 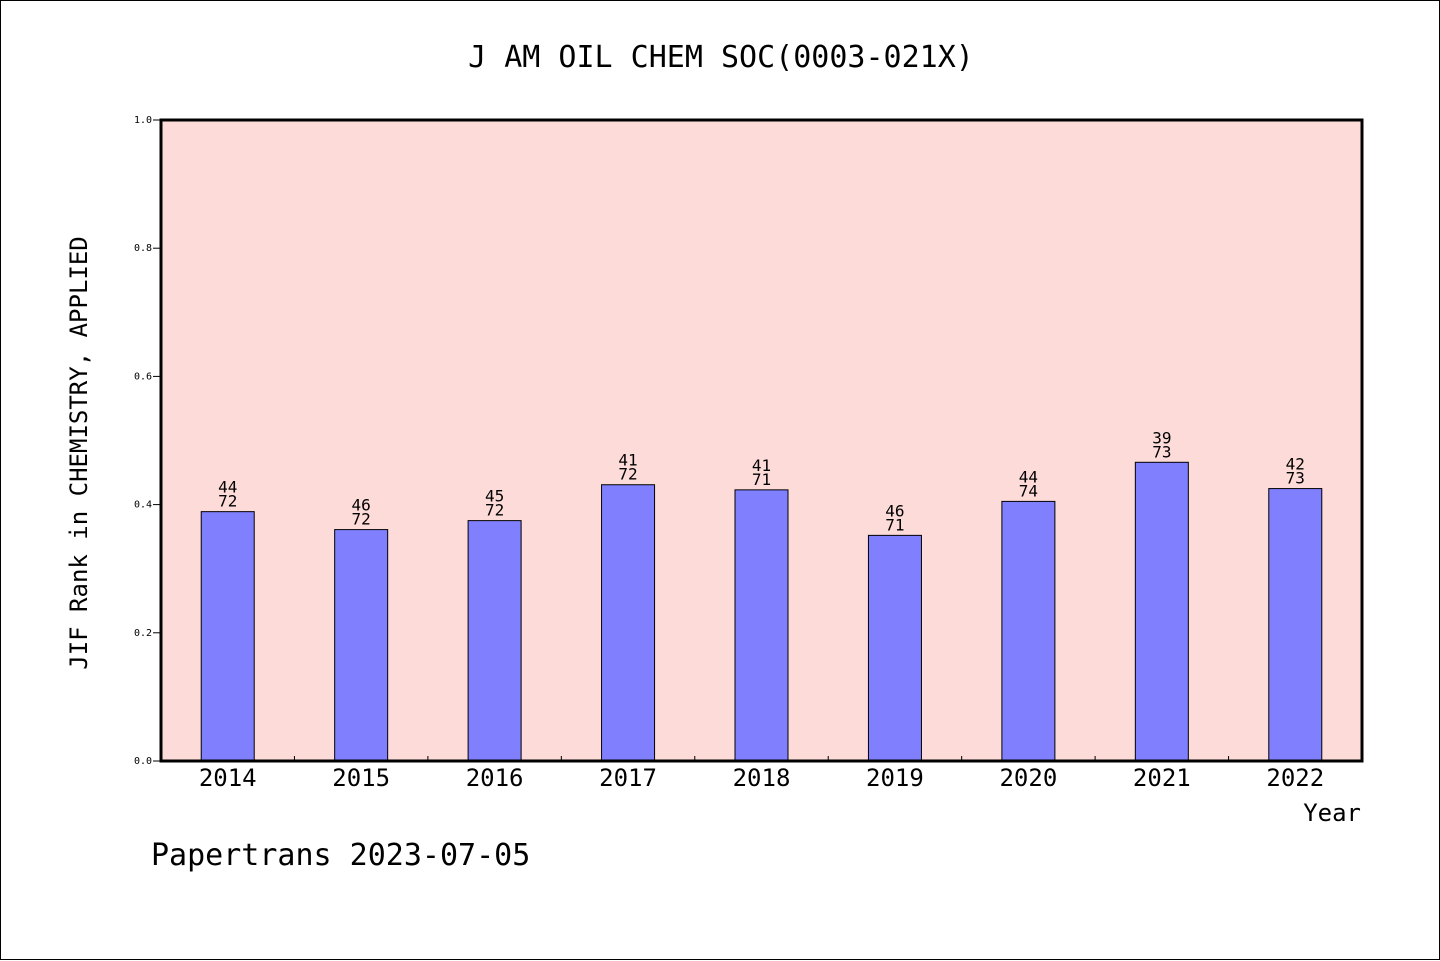 What do you see at coordinates (628, 778) in the screenshot?
I see `x-tick-label: 2017` at bounding box center [628, 778].